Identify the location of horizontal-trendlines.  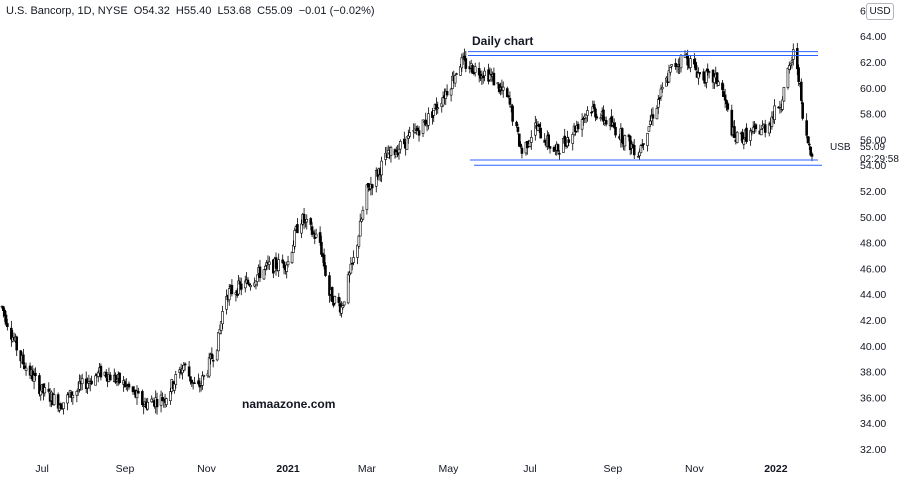
(645, 108).